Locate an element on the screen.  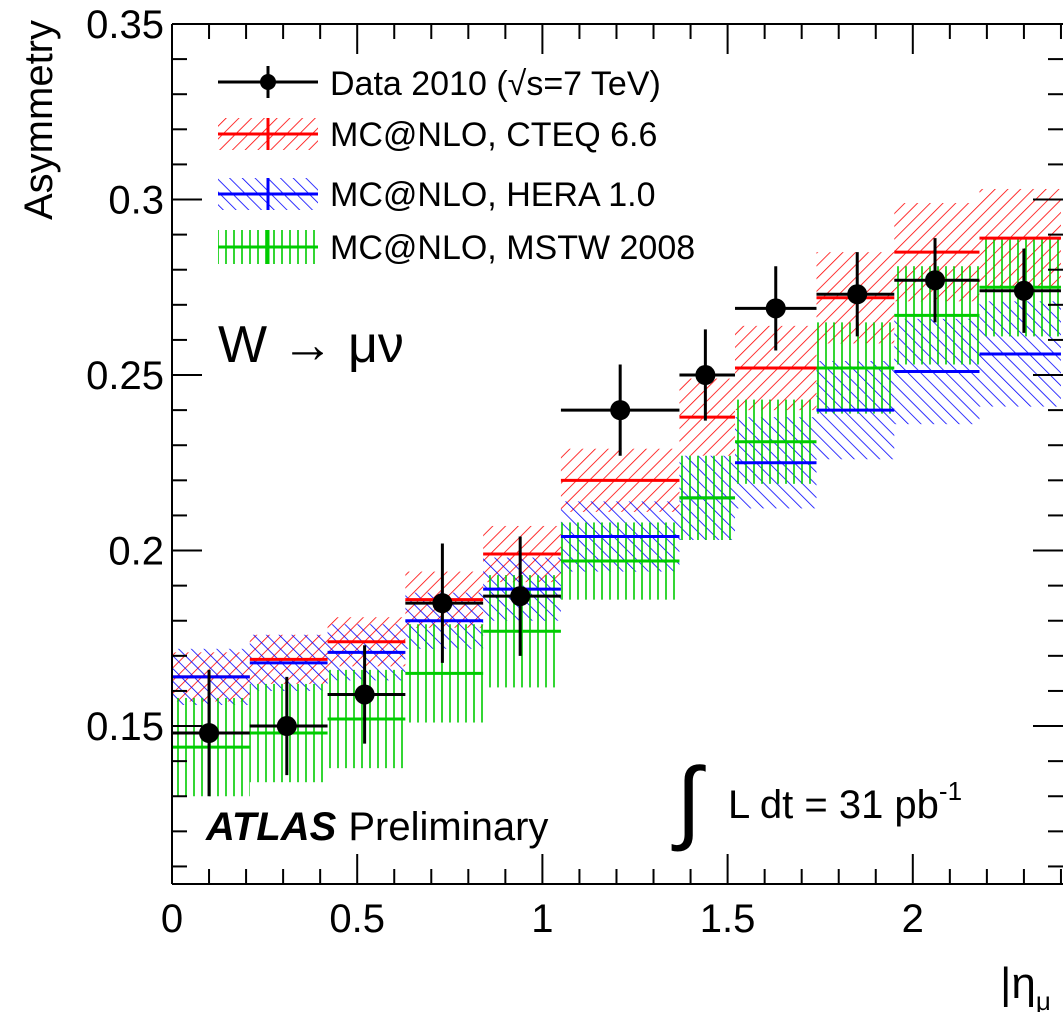
y-tick-label: 0.2 is located at coordinates (136, 552).